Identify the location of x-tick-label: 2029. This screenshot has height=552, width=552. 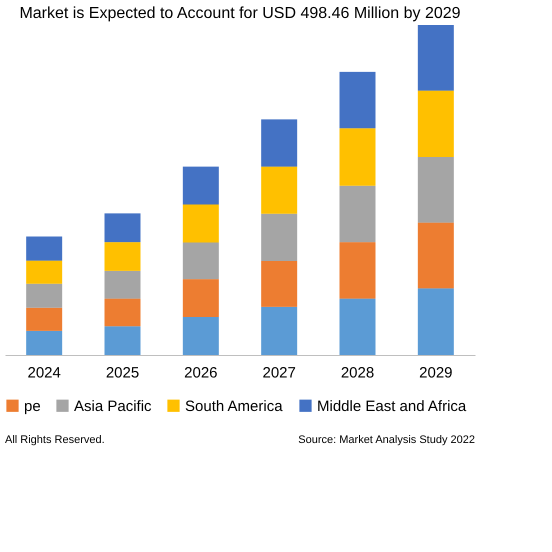
(436, 373).